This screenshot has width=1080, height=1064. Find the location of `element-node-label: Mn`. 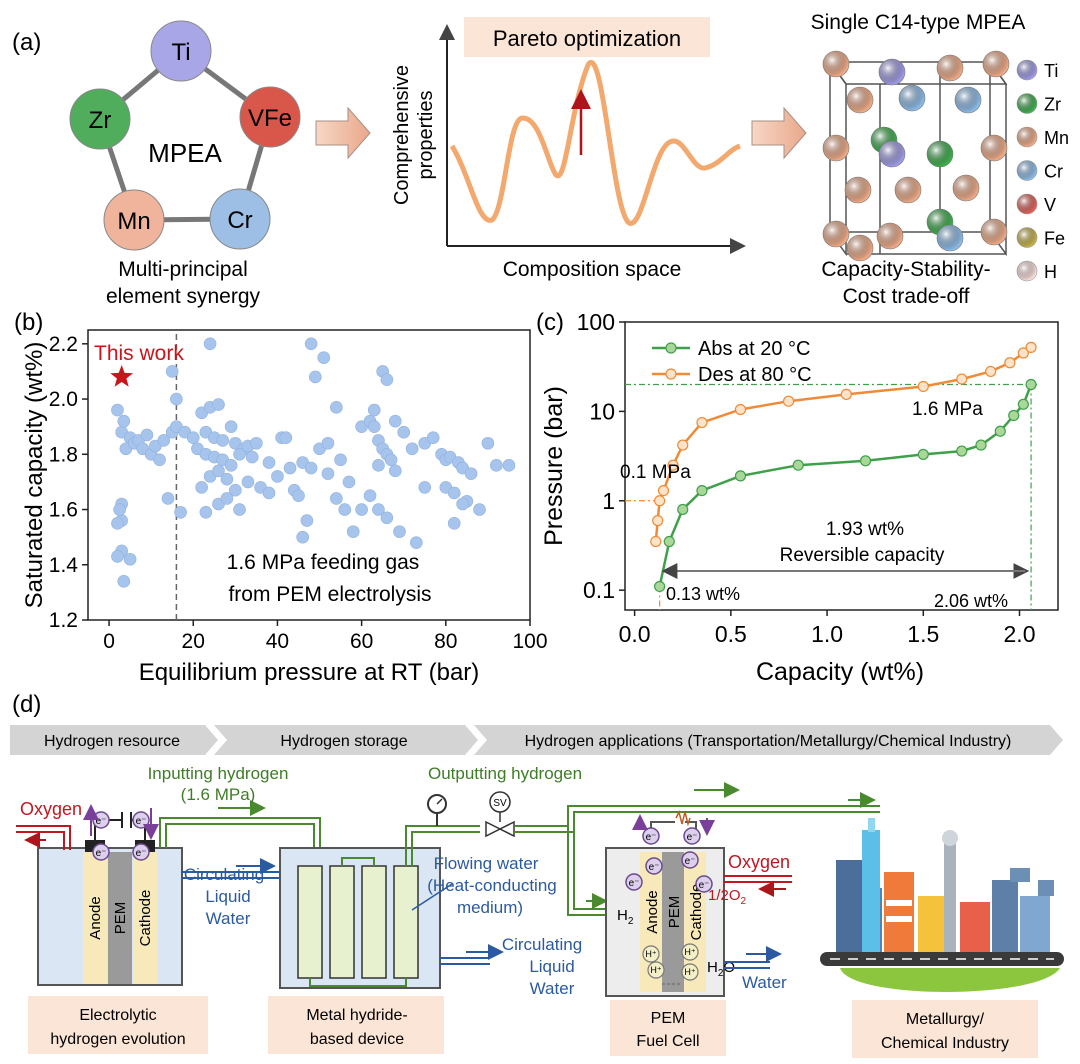

element-node-label: Mn is located at coordinates (133, 221).